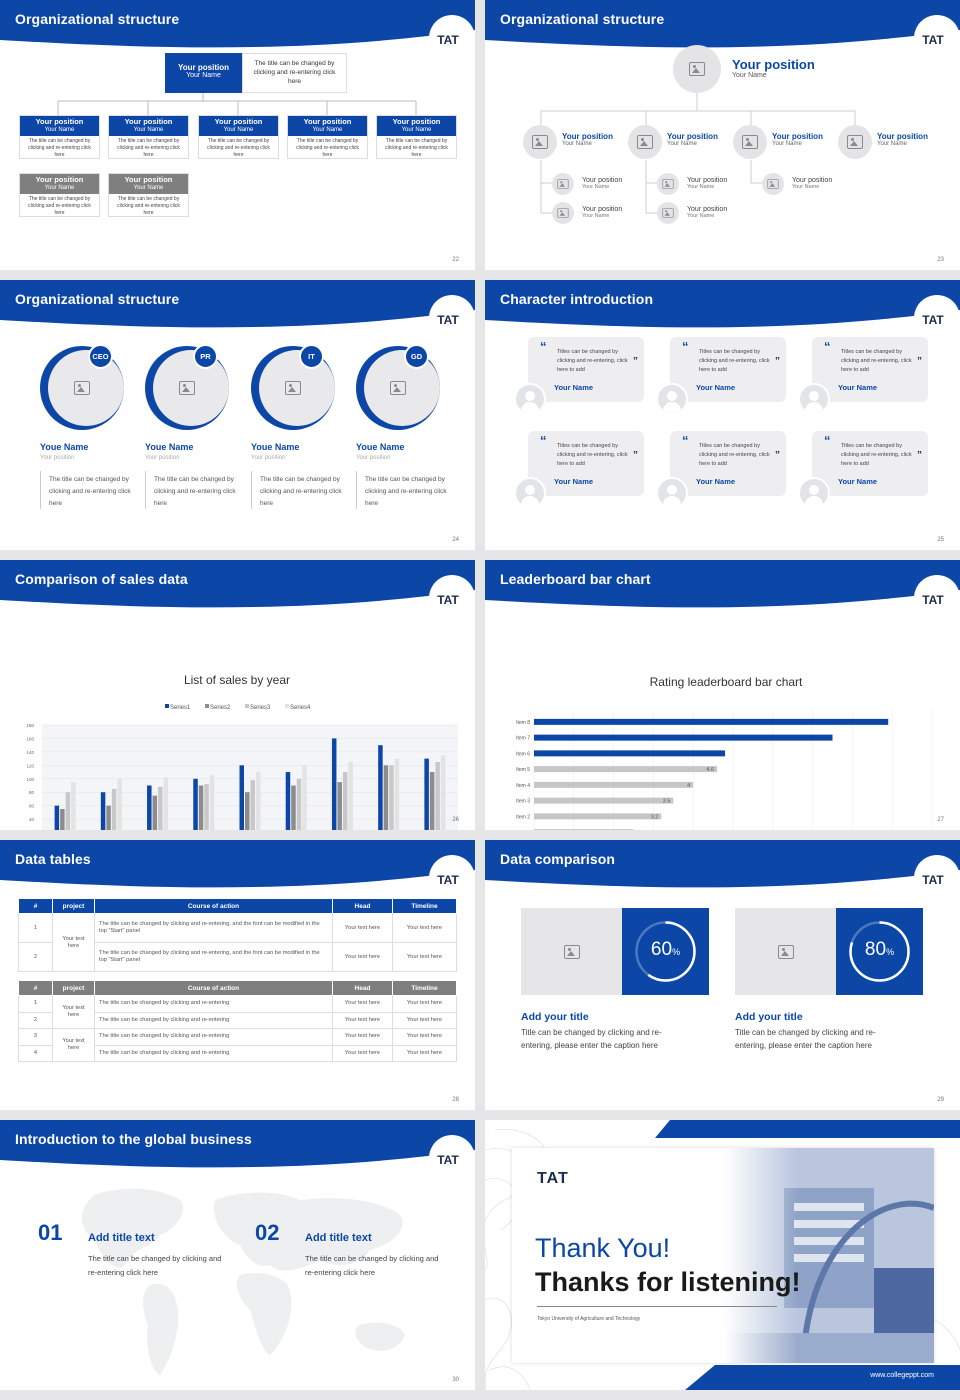 This screenshot has width=960, height=1400. I want to click on quote-close-icon: ”, so click(919, 361).